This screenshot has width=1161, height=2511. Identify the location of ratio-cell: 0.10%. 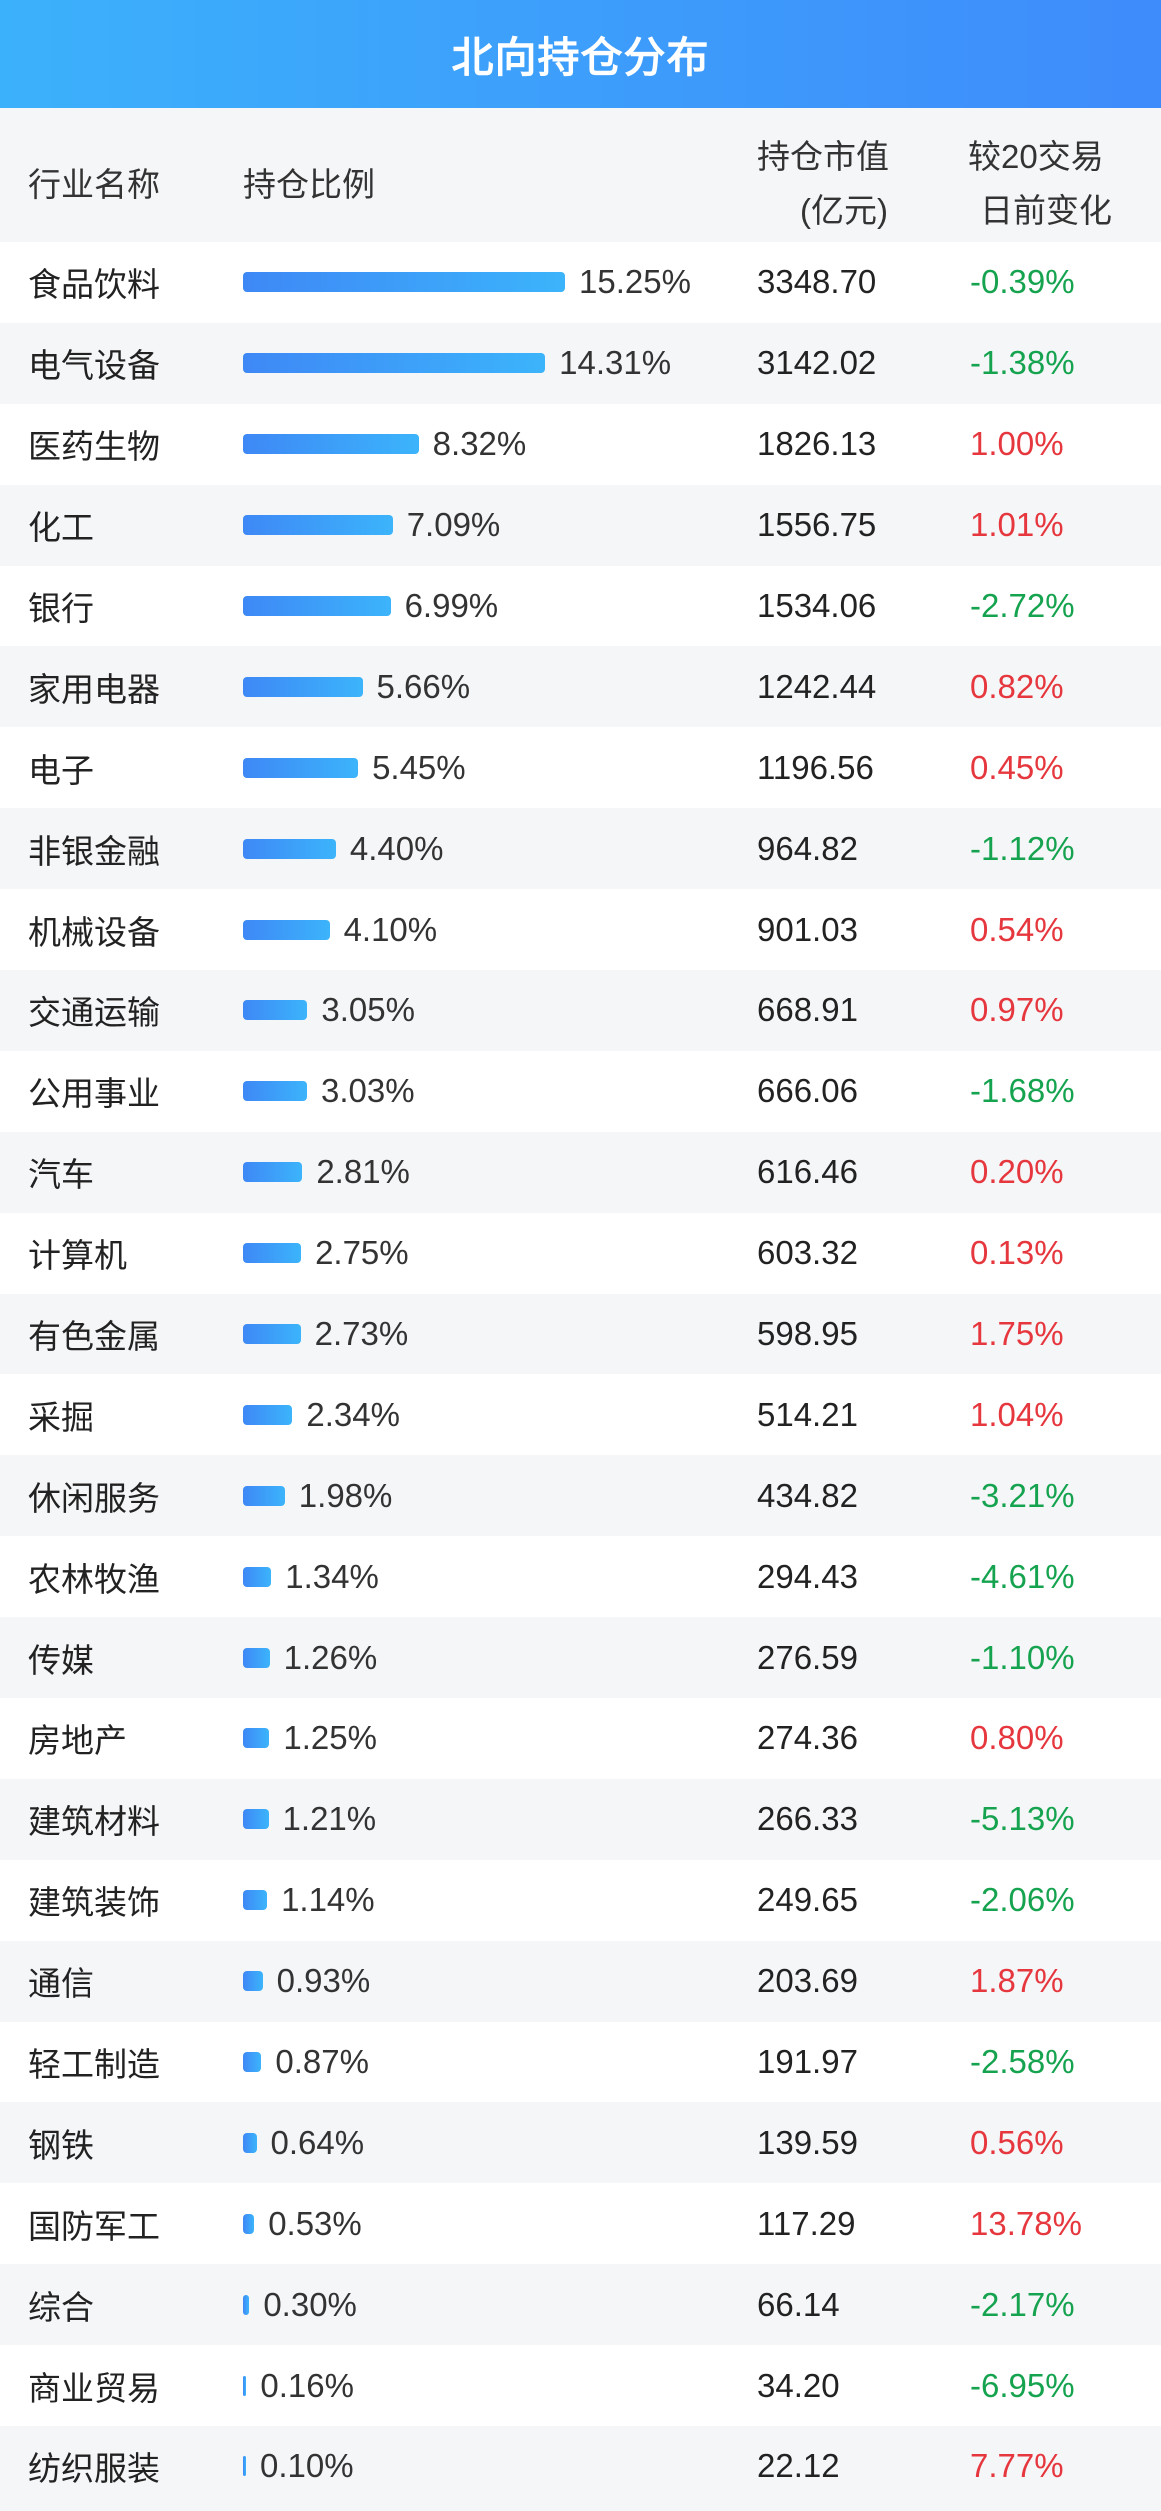
(298, 2466).